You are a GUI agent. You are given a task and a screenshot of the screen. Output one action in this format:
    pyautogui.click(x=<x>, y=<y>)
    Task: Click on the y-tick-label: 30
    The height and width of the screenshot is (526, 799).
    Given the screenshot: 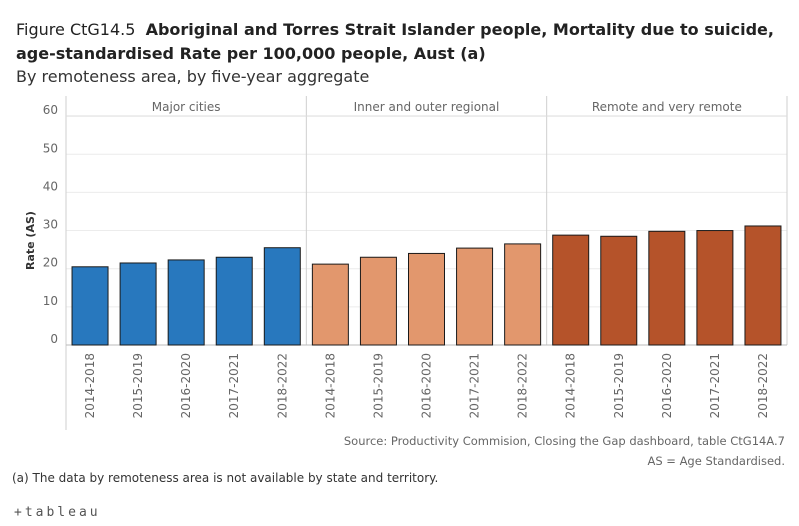 What is the action you would take?
    pyautogui.click(x=50, y=225)
    